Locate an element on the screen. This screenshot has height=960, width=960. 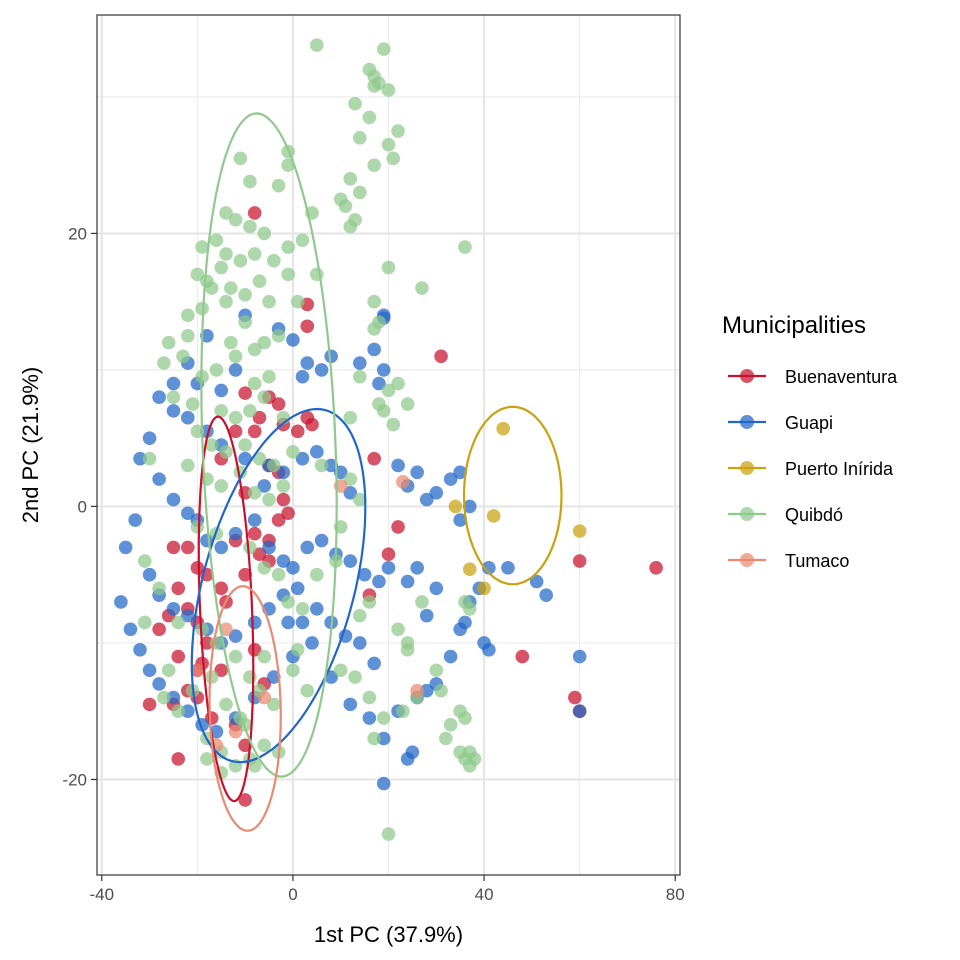
legend-label: Tumaco is located at coordinates (817, 561).